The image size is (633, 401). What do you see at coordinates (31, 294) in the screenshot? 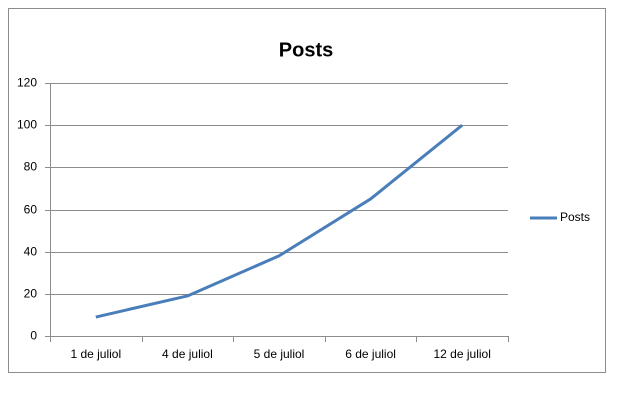
I see `y-tick-label: 20` at bounding box center [31, 294].